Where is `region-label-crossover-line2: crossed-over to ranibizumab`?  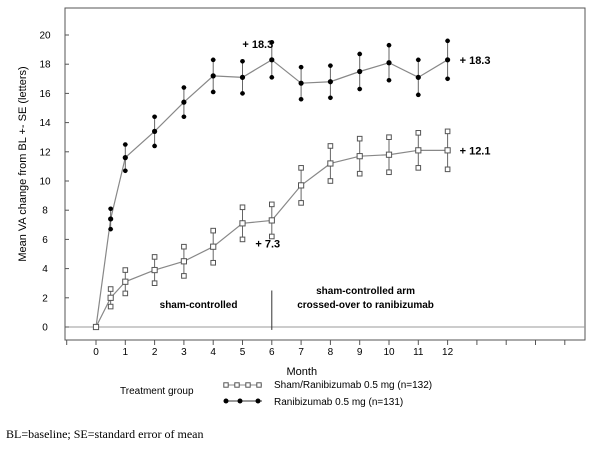 region-label-crossover-line2: crossed-over to ranibizumab is located at coordinates (365, 305).